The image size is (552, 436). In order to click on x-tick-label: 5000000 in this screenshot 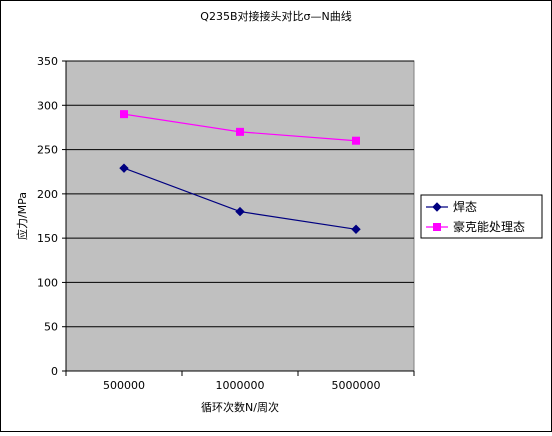, I will do `click(356, 385)`.